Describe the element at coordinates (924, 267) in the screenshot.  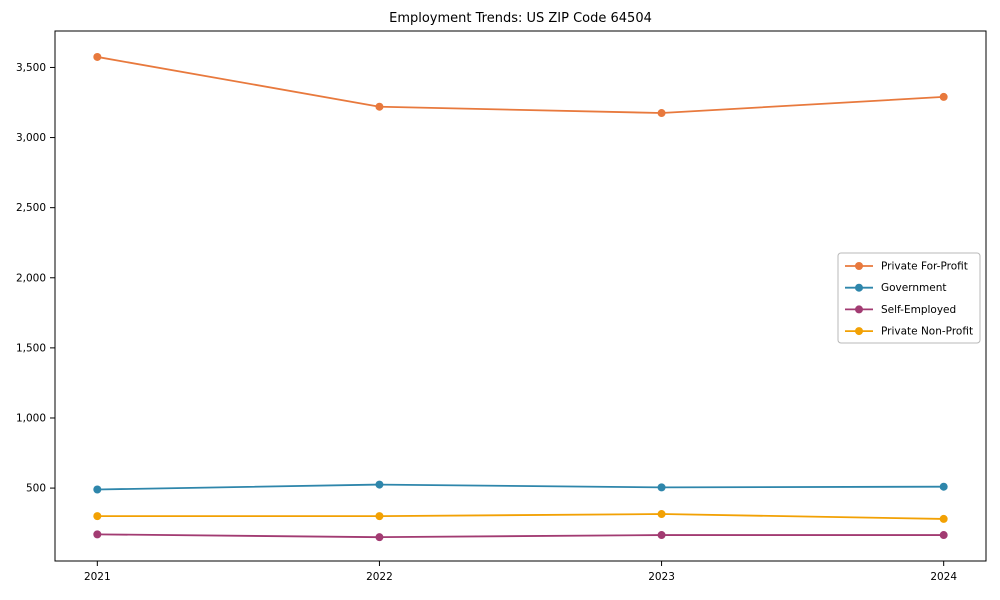
I see `legend-label: Private For-Profit` at that location.